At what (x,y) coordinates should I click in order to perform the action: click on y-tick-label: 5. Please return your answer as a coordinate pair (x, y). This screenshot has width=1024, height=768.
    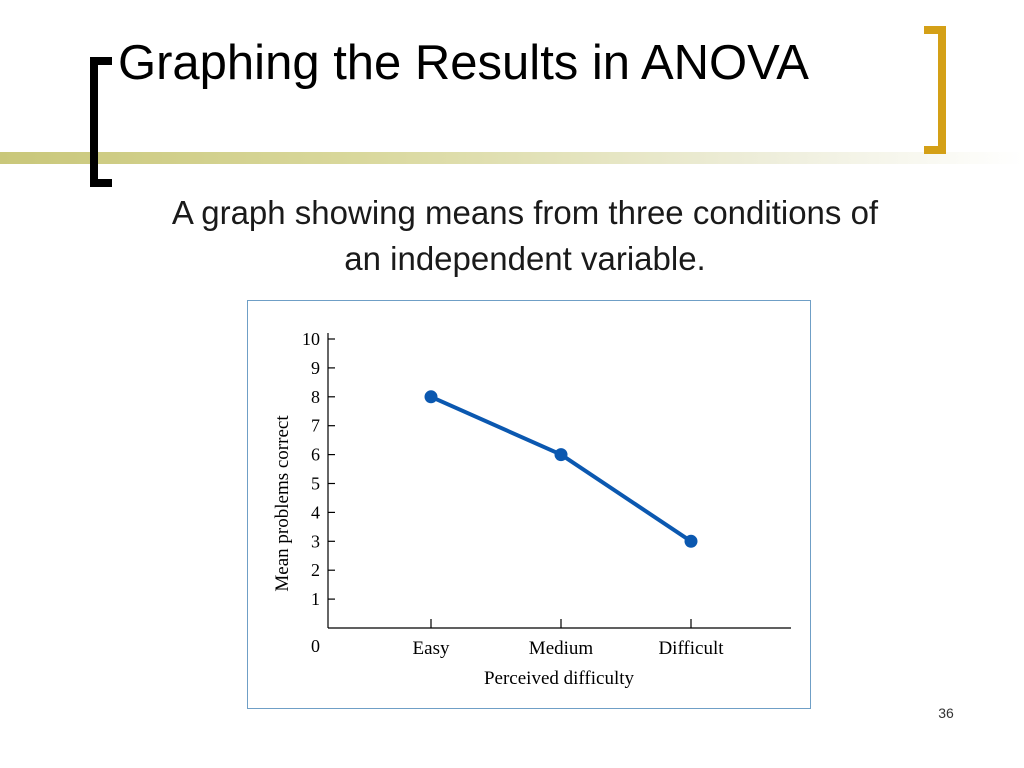
    Looking at the image, I should click on (315, 484).